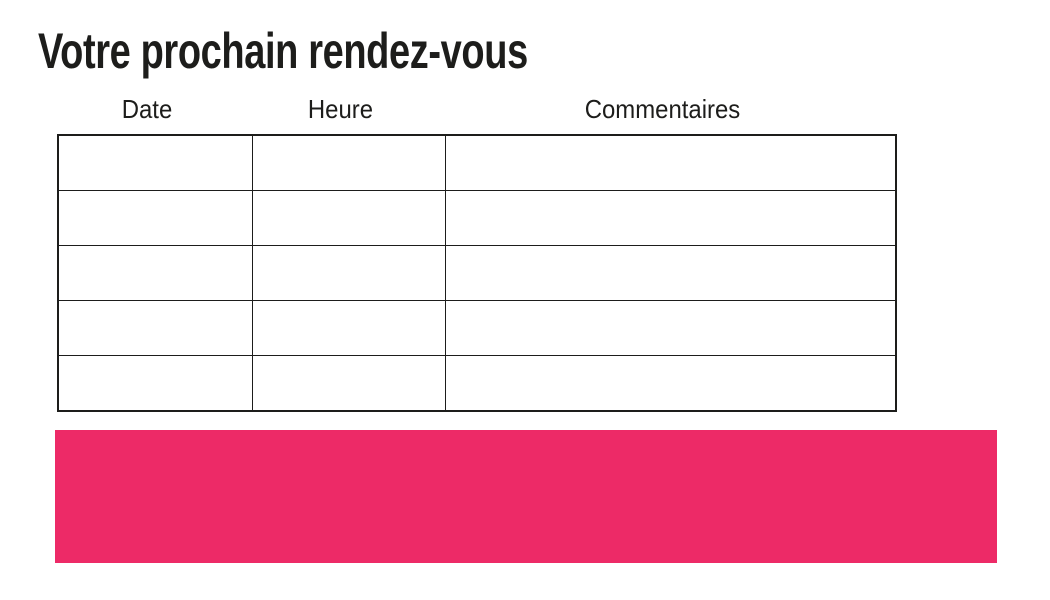 The height and width of the screenshot is (600, 1050). I want to click on page-title: Votre prochain rendez-vous, so click(283, 51).